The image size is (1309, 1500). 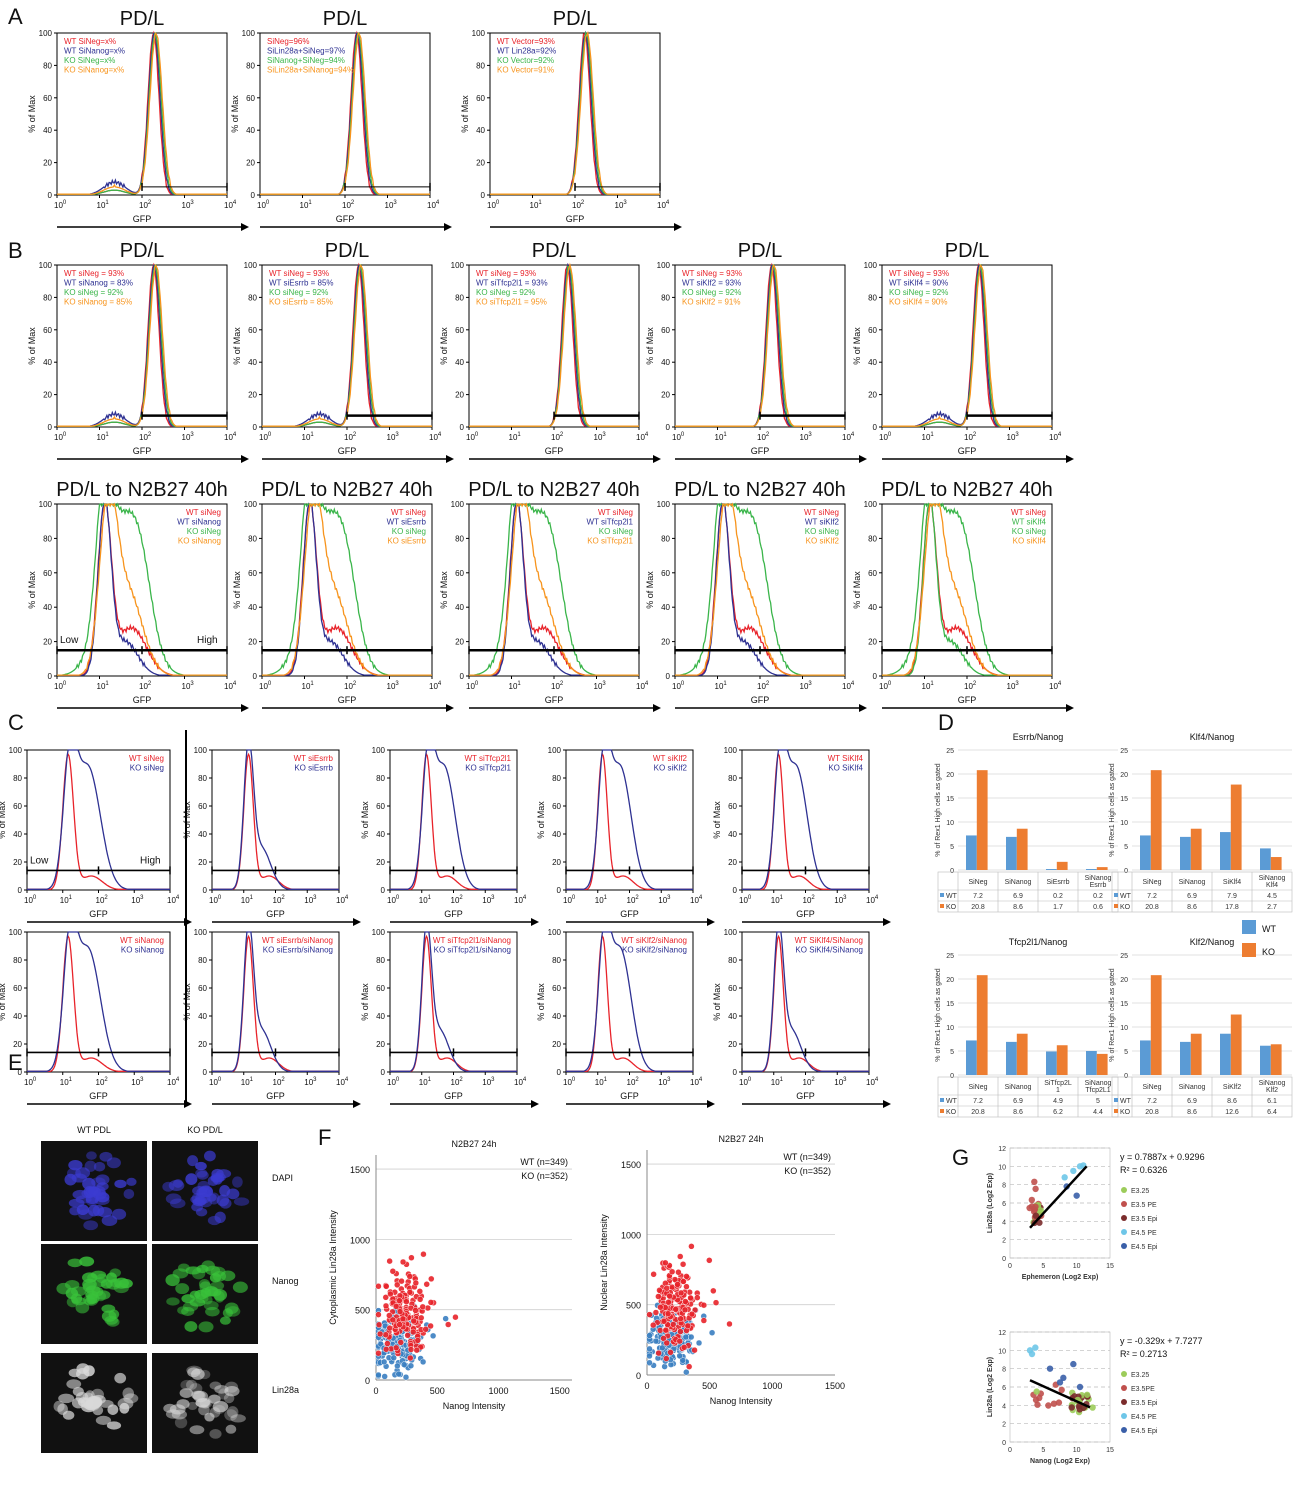 What do you see at coordinates (1097, 1090) in the screenshot?
I see `category-label-2: Tfcp2L1` at bounding box center [1097, 1090].